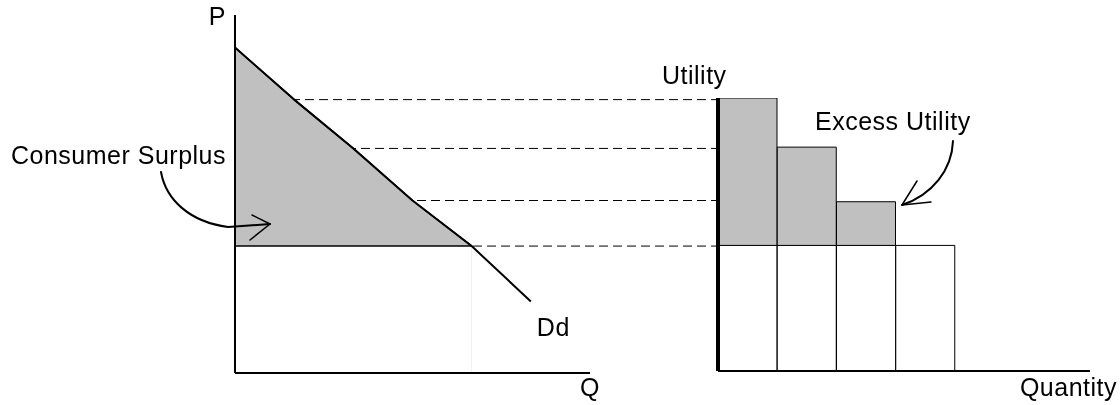 The height and width of the screenshot is (405, 1120). What do you see at coordinates (553, 327) in the screenshot?
I see `series-label: Dd` at bounding box center [553, 327].